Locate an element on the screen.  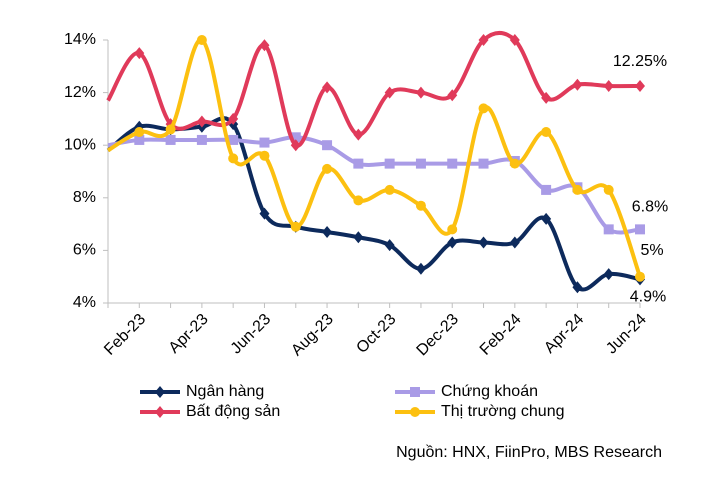
y-tick-label: 12% is located at coordinates (80, 92).